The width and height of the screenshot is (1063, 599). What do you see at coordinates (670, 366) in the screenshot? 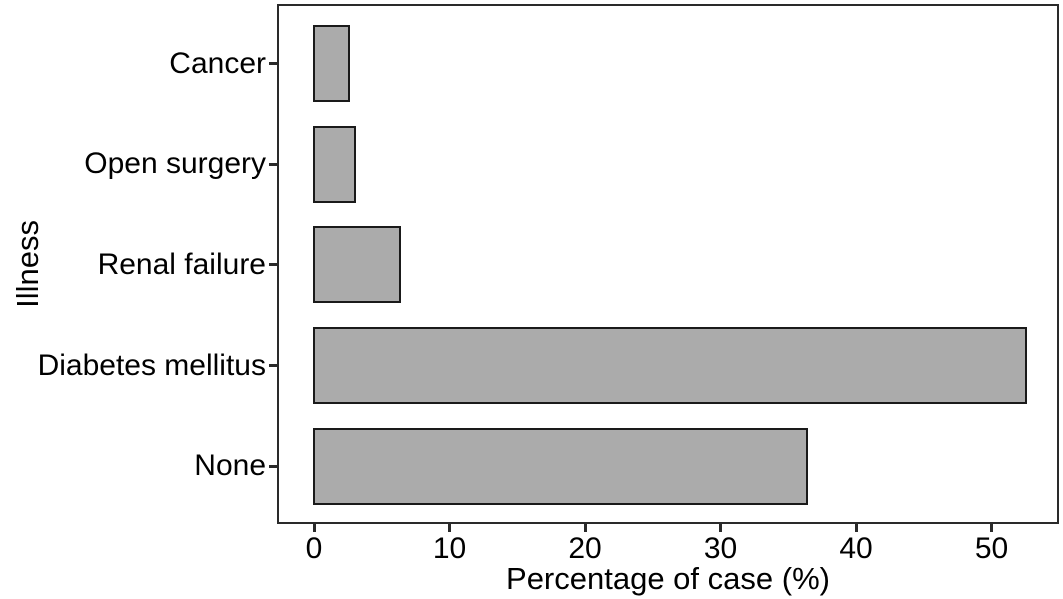
I see `bar-diabetes-mellitus` at bounding box center [670, 366].